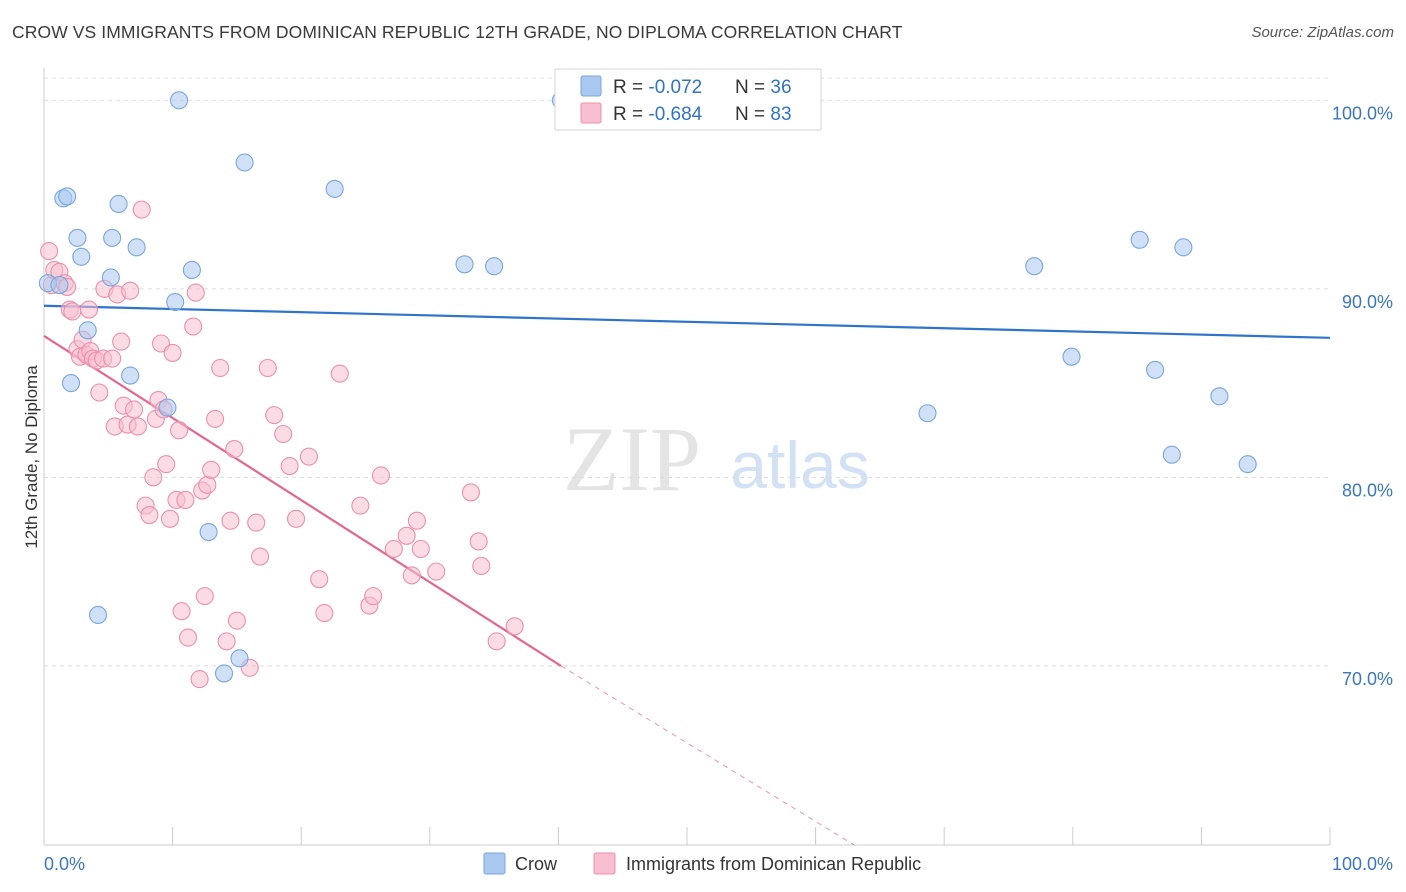 Image resolution: width=1406 pixels, height=892 pixels. What do you see at coordinates (675, 87) in the screenshot?
I see `stats-r-value-crow: -0.072` at bounding box center [675, 87].